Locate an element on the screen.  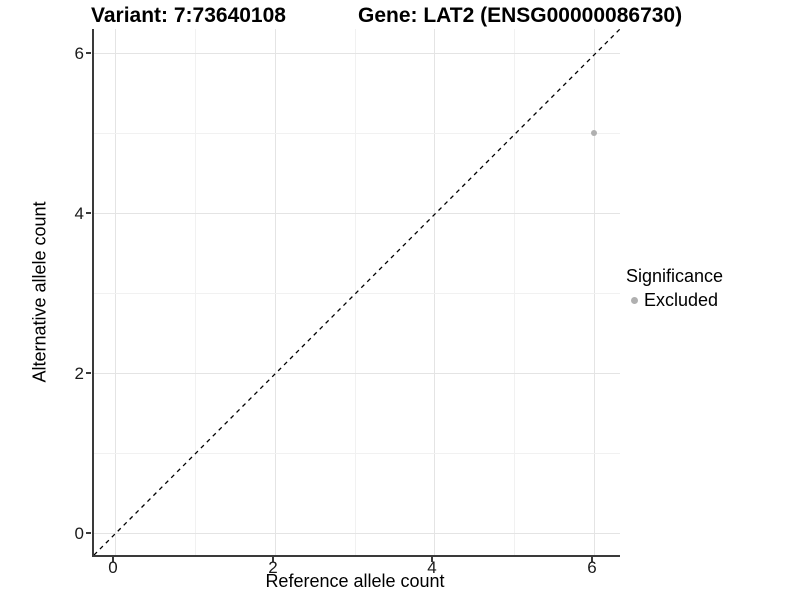
plot-title-gene: Gene: LAT2 (ENSG00000086730) is located at coordinates (520, 15).